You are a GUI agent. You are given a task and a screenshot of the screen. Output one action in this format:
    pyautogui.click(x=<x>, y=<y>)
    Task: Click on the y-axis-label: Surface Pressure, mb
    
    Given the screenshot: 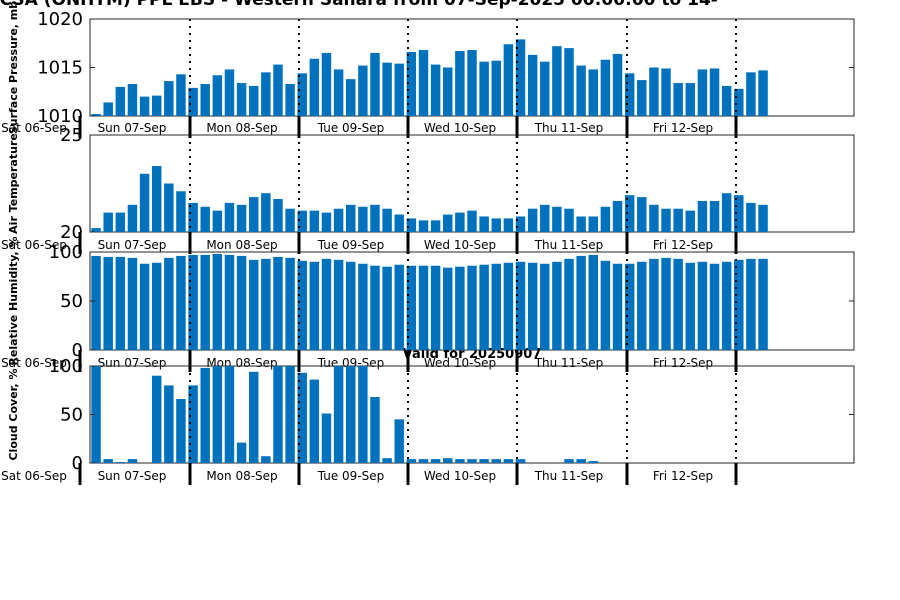 What is the action you would take?
    pyautogui.click(x=13, y=67)
    